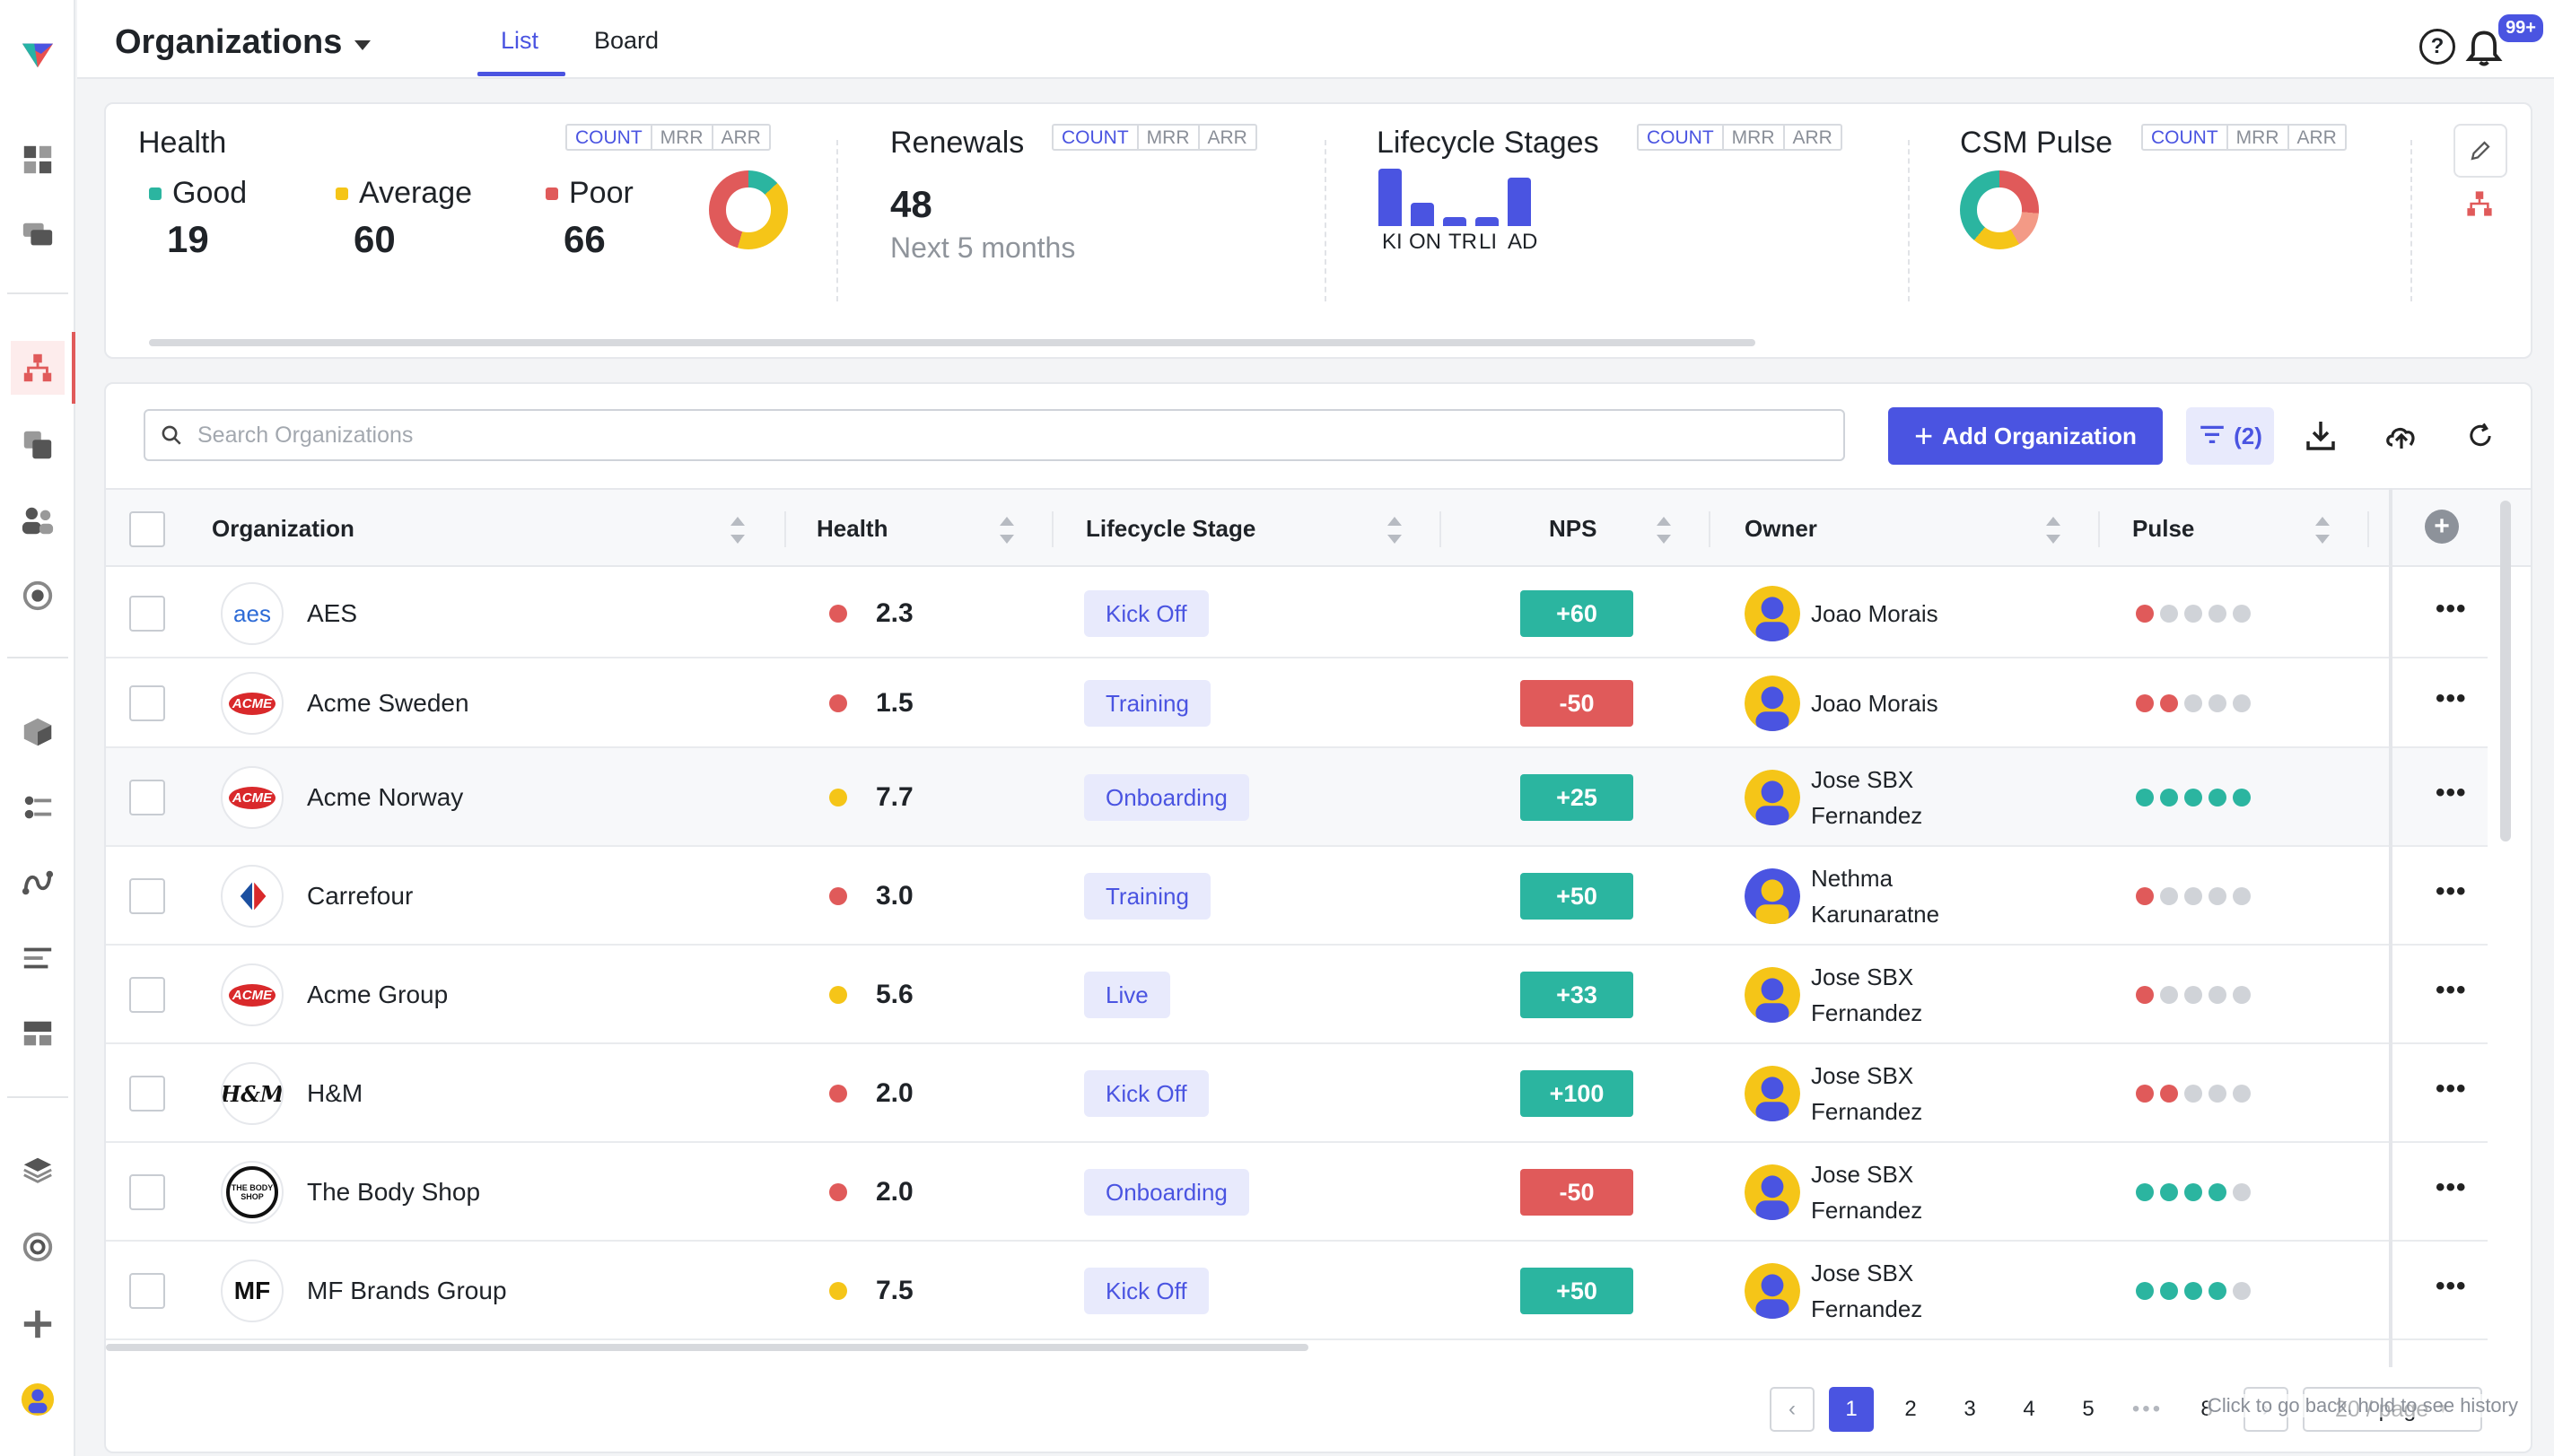  Describe the element at coordinates (748, 209) in the screenshot. I see `health-donut-chart` at that location.